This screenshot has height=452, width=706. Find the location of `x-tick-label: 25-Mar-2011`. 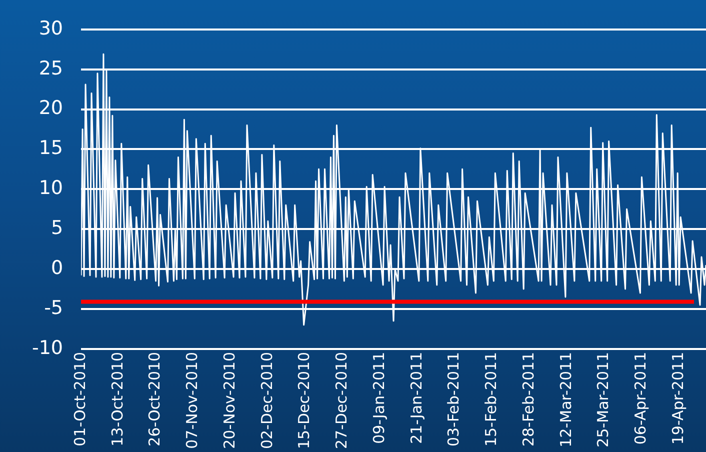

x-tick-label: 25-Mar-2011 is located at coordinates (603, 400).